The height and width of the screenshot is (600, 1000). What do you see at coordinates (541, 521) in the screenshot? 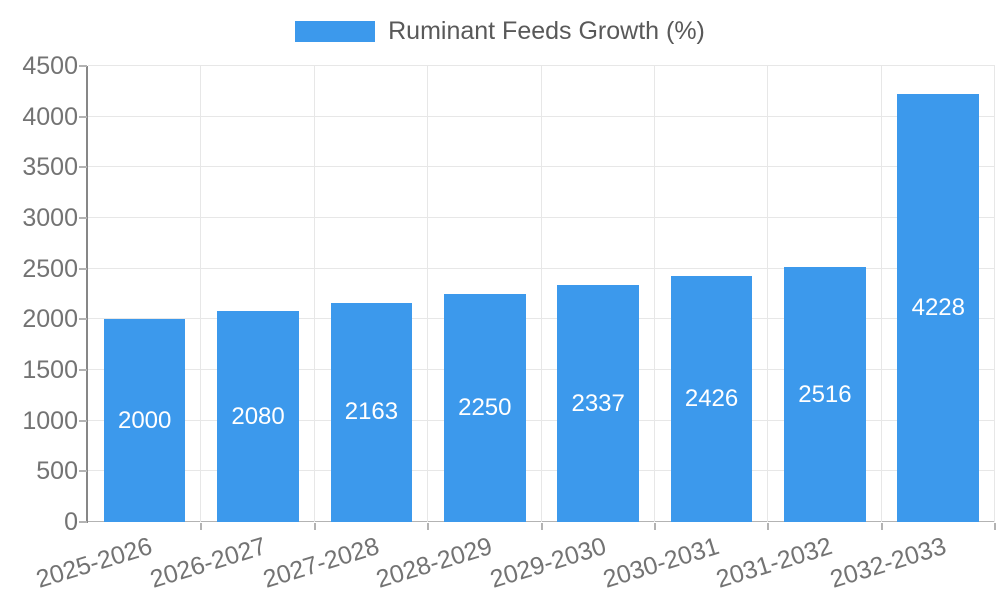
I see `x-axis-zero-line` at bounding box center [541, 521].